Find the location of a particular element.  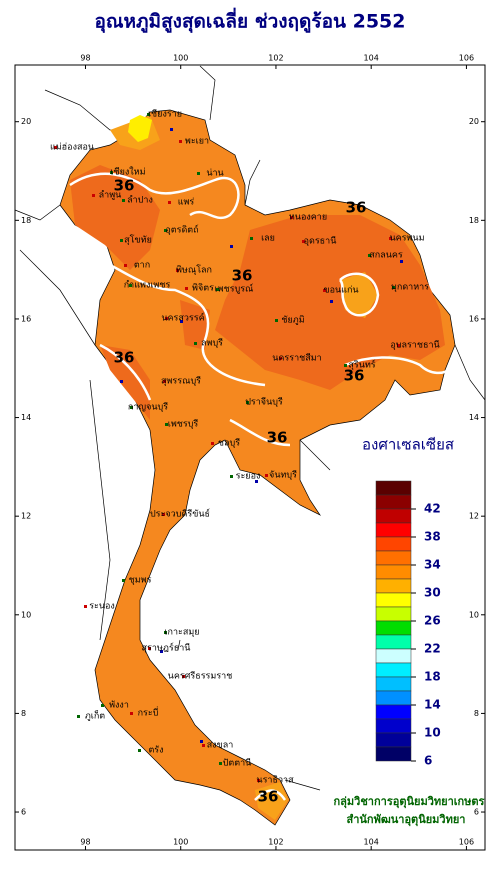

y-tick-label: 20 is located at coordinates (474, 121).